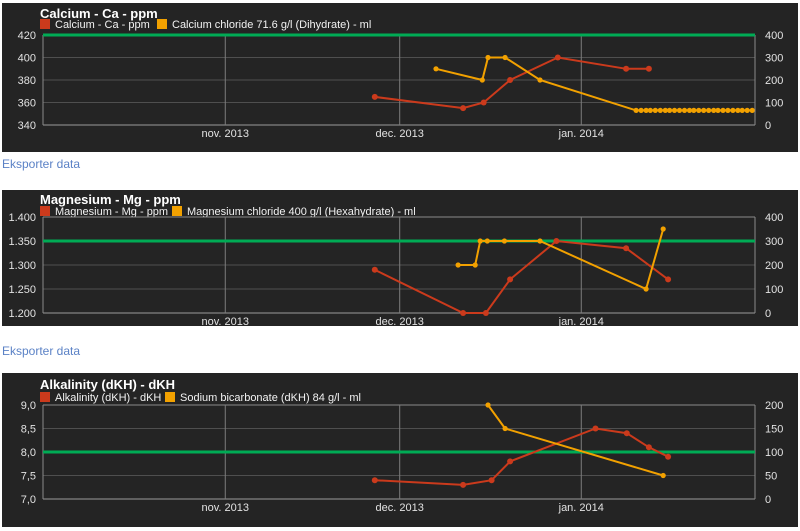 Image resolution: width=800 pixels, height=531 pixels. I want to click on legend-item-measurement: Calcium - Ca - ppm, so click(95, 25).